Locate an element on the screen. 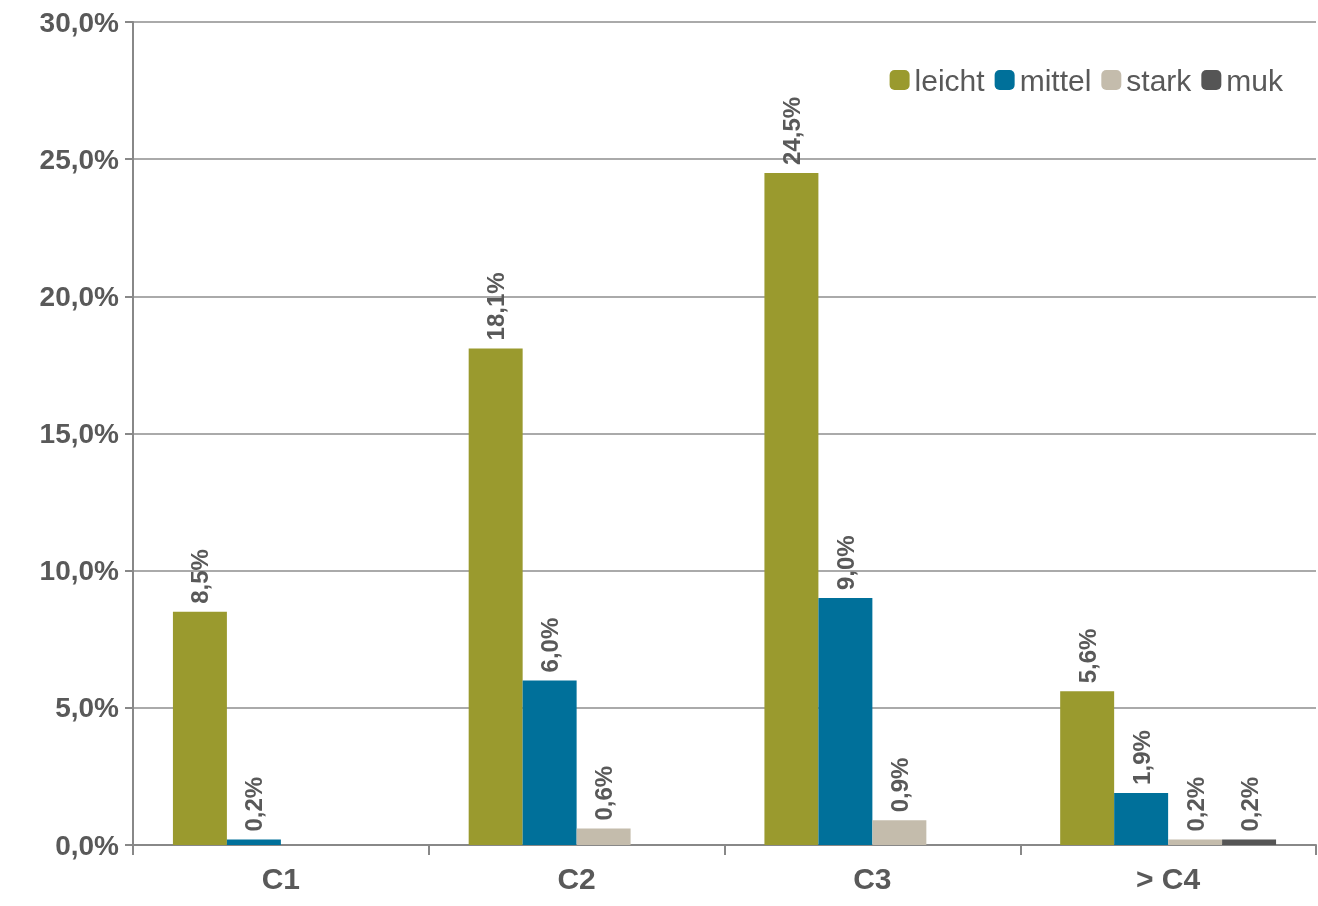 This screenshot has width=1318, height=906. y-tick-label: 10,0% is located at coordinates (79, 571).